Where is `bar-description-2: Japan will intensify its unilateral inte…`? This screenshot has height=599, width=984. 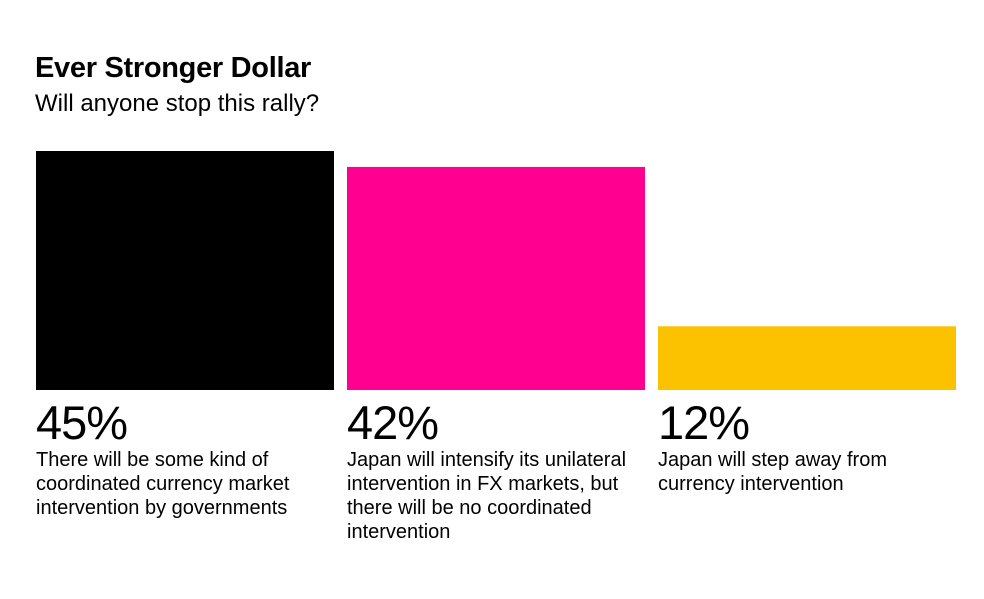
bar-description-2: Japan will intensify its unilateral inte… is located at coordinates (487, 496).